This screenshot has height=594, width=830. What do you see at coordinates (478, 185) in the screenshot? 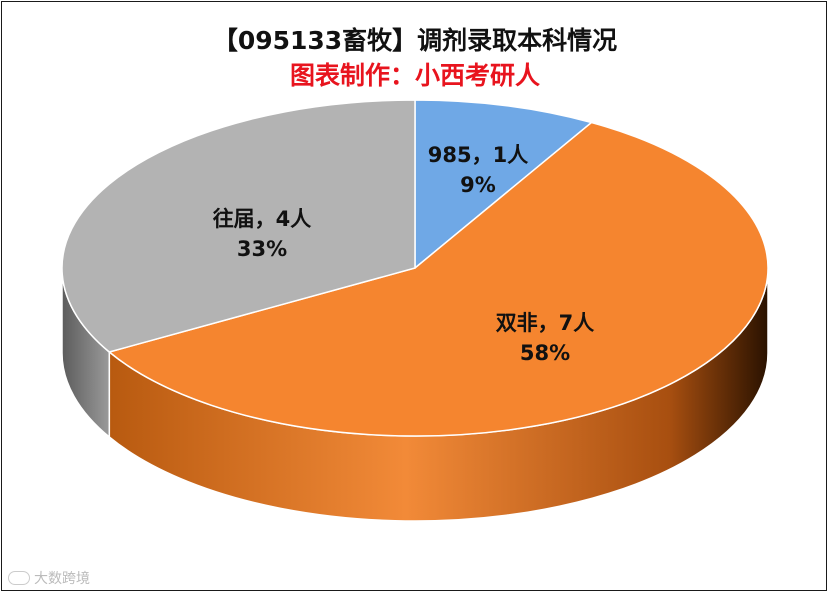
I see `slice-percent-985: 9%` at bounding box center [478, 185].